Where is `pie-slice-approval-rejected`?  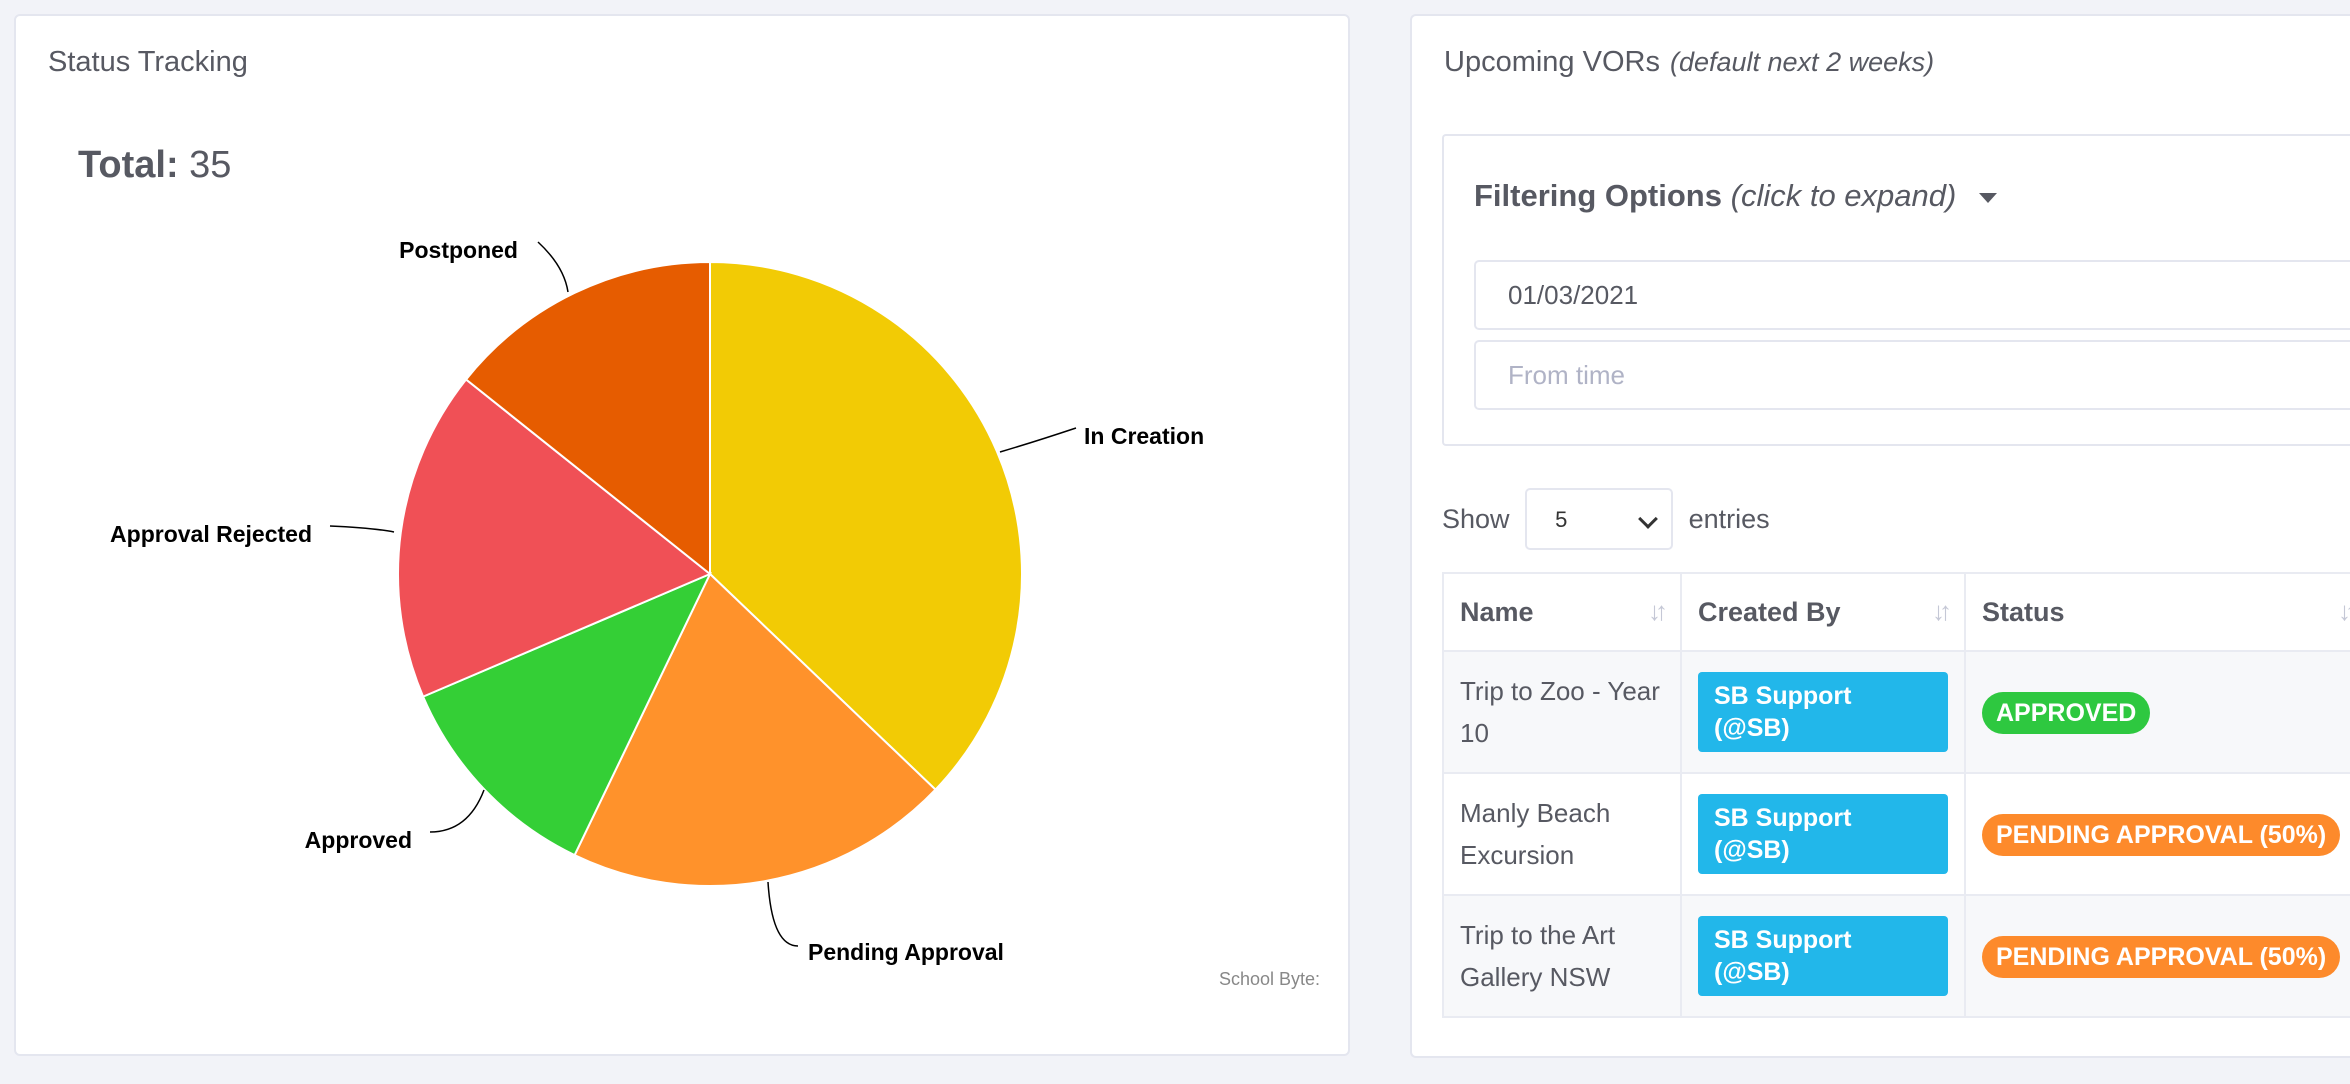 pie-slice-approval-rejected is located at coordinates (554, 538).